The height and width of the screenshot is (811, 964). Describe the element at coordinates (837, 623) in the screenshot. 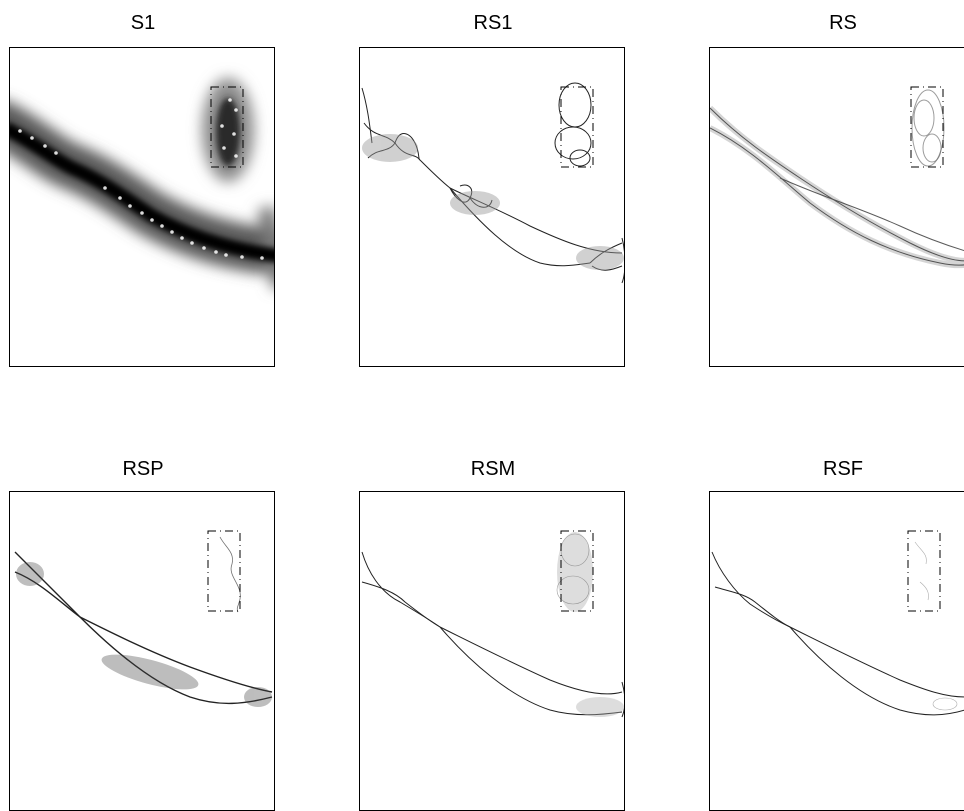

I see `trajectory-plot-rsf` at that location.